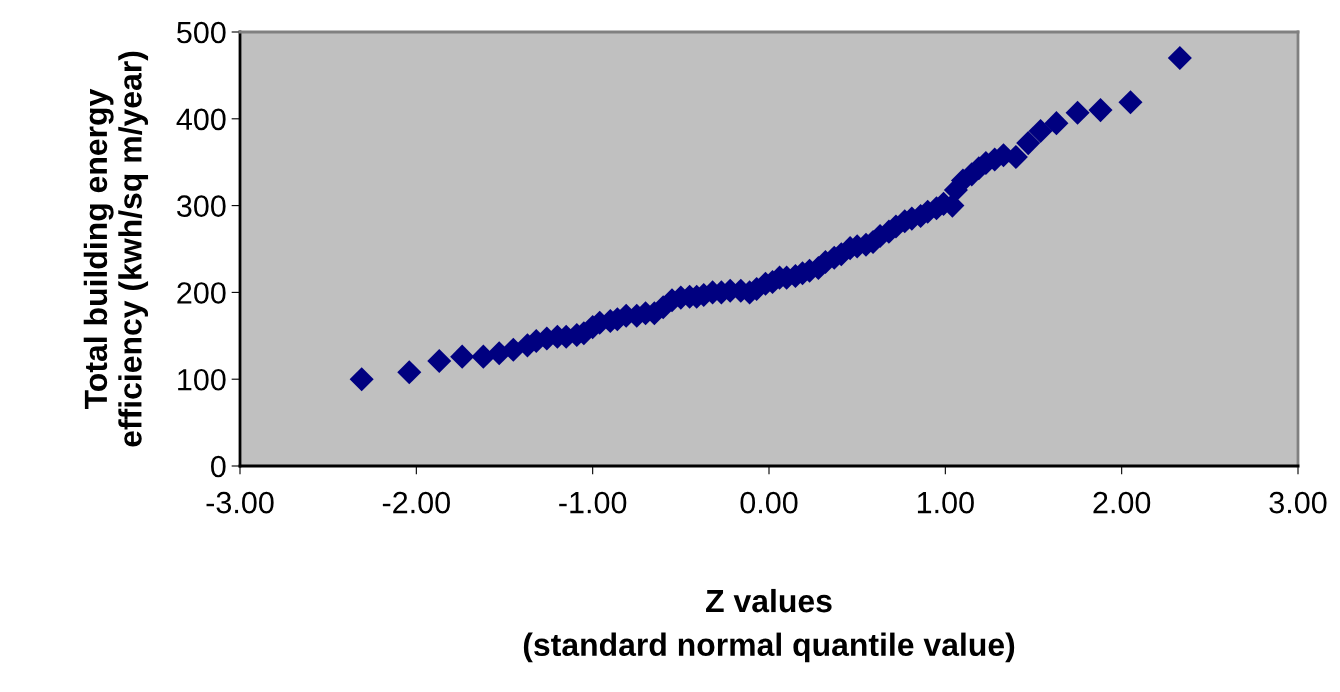  Describe the element at coordinates (240, 502) in the screenshot. I see `x-tick-label: -3.00` at that location.